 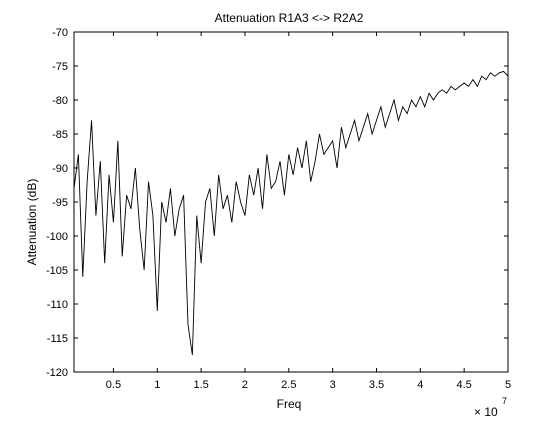 I want to click on y-tick-label: -80, so click(x=60, y=101).